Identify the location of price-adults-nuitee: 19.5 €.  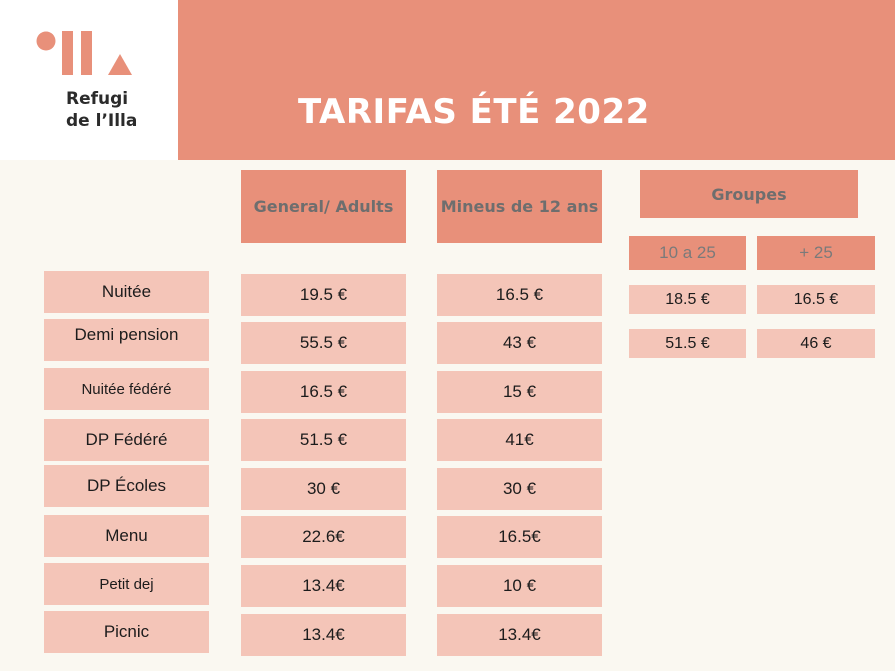
(323, 295).